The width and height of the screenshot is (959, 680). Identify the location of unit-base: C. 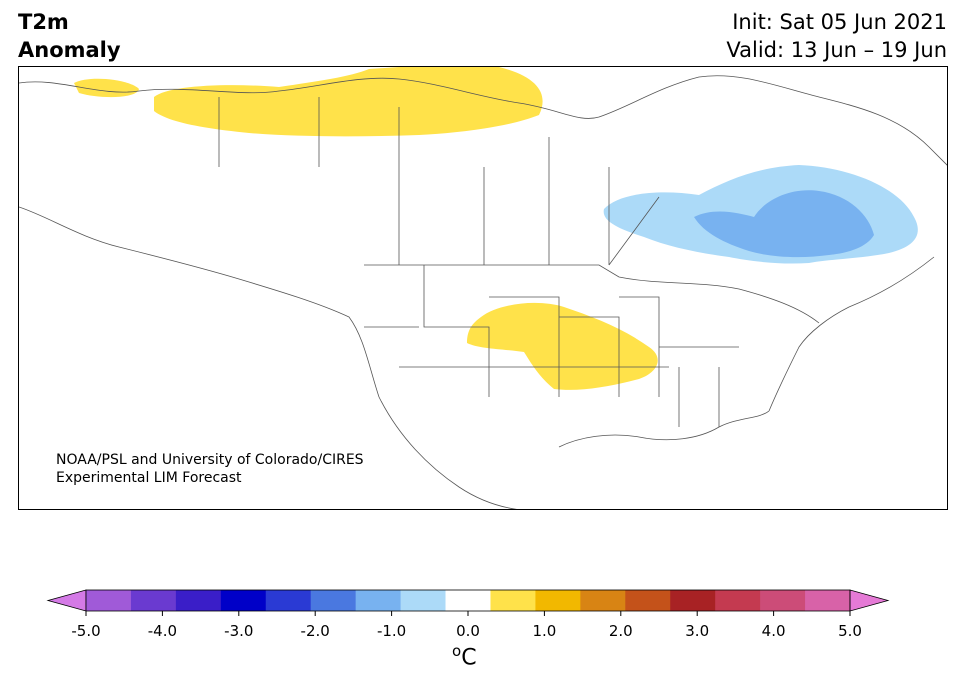
(469, 658).